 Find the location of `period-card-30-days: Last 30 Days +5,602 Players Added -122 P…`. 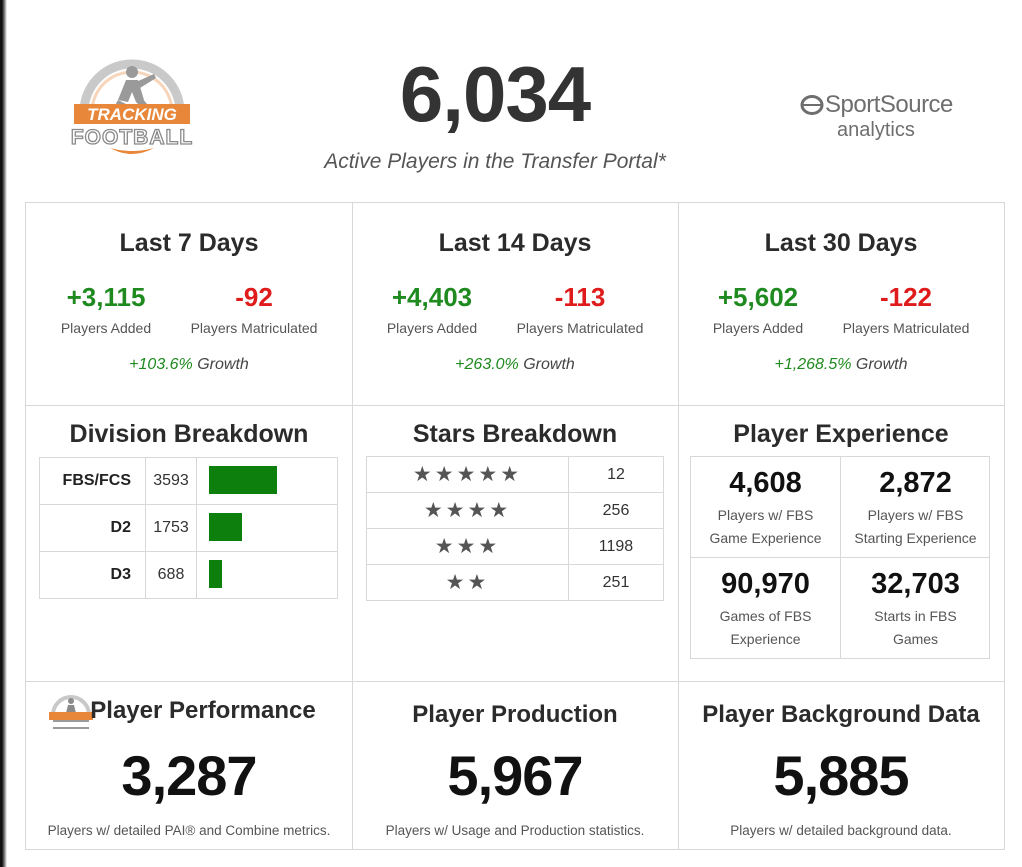

period-card-30-days: Last 30 Days +5,602 Players Added -122 P… is located at coordinates (841, 304).